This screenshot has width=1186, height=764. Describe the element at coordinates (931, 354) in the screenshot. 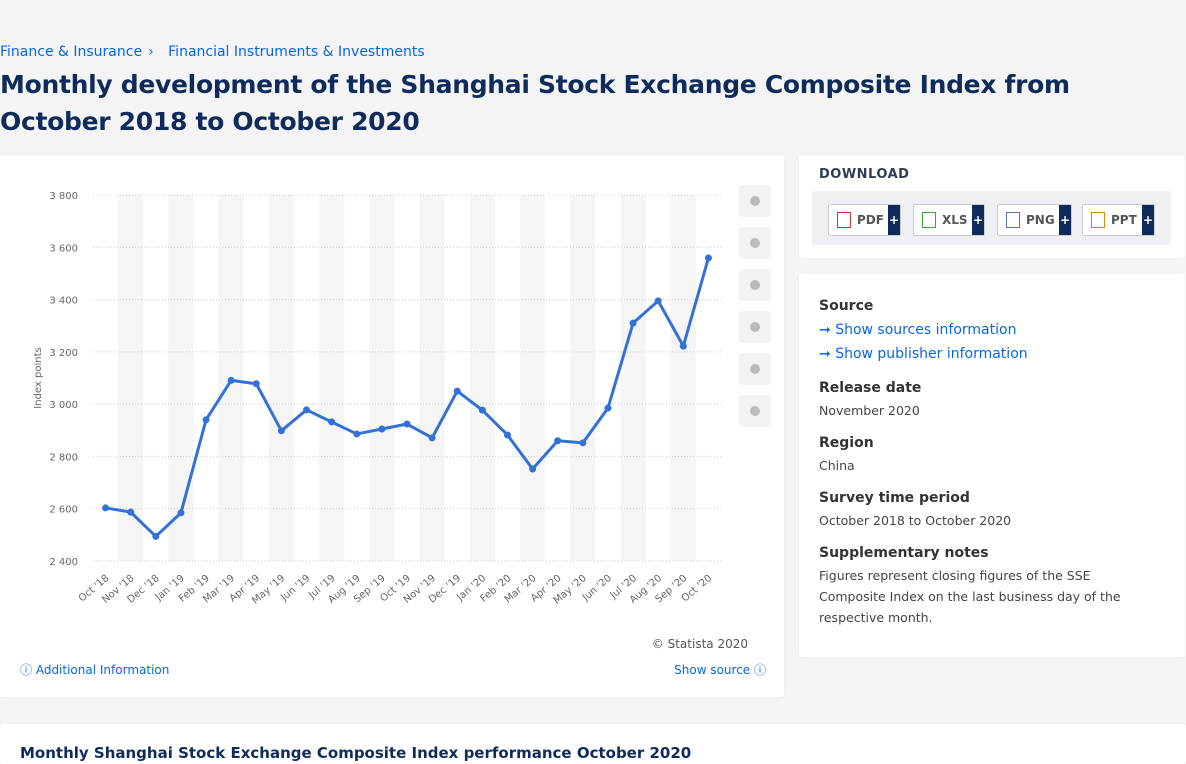

I see `link-text: Show publisher information` at that location.